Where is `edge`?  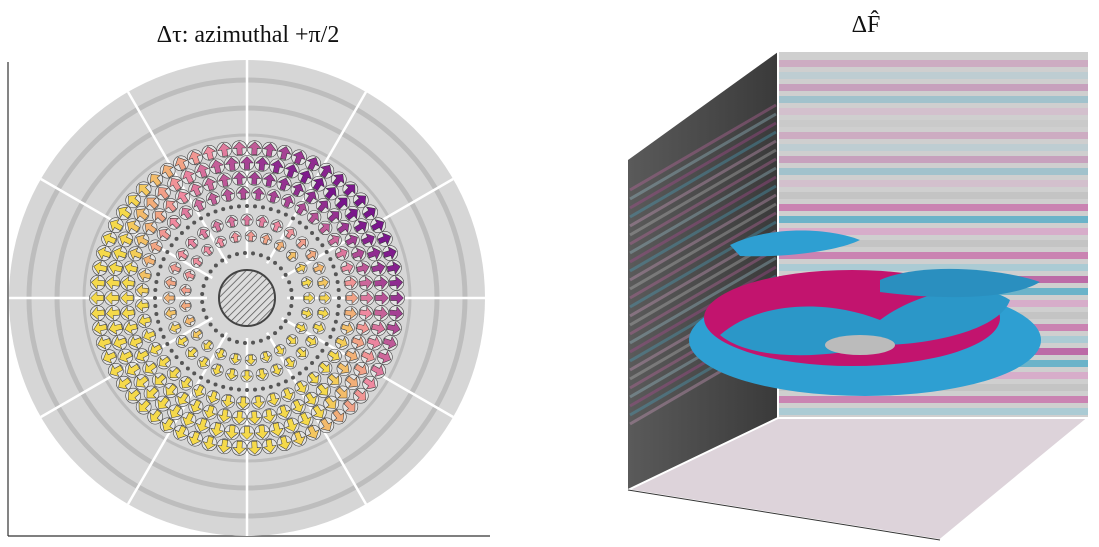 edge is located at coordinates (784, 515).